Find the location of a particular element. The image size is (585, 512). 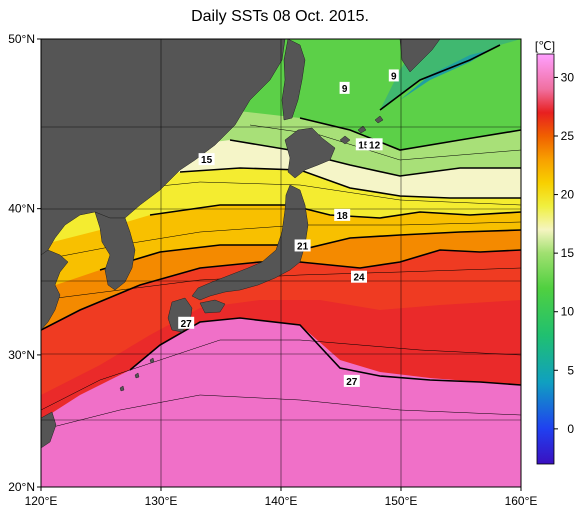

land-ryukyu is located at coordinates (137, 374).